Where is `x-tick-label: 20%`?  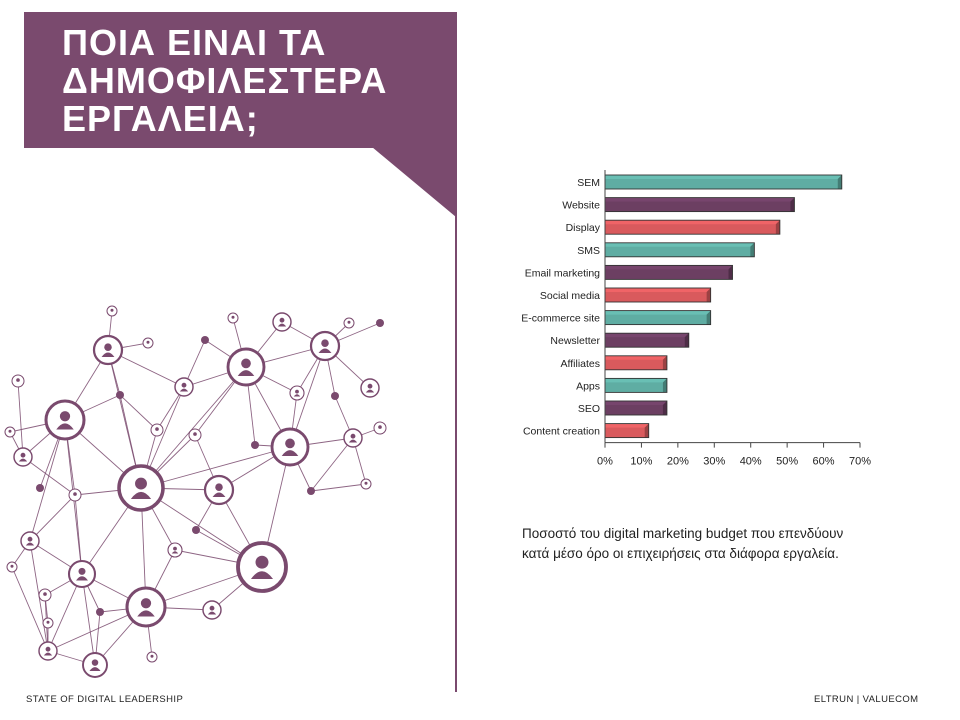
x-tick-label: 20% is located at coordinates (678, 462).